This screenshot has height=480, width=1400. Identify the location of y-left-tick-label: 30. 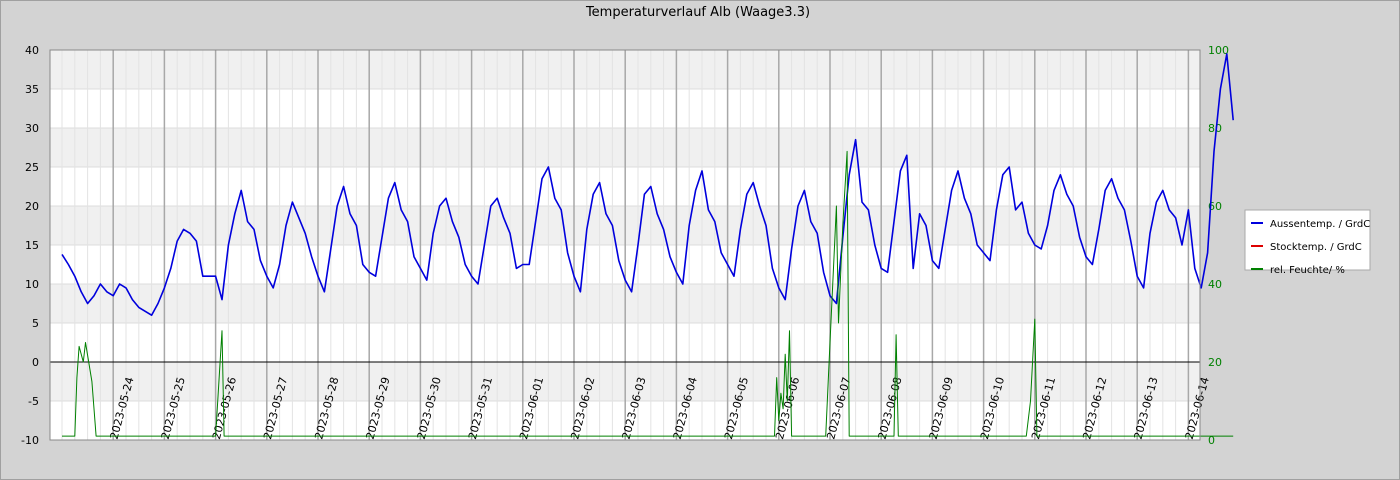
(32, 128).